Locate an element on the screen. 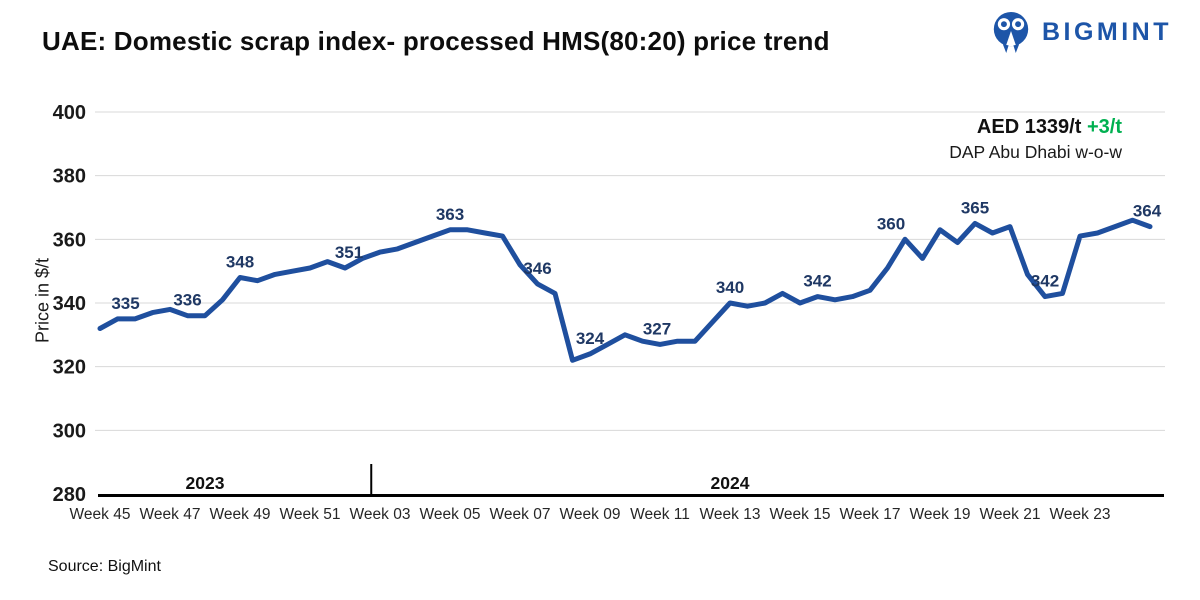 The image size is (1200, 600). data-label-1: 335 is located at coordinates (125, 303).